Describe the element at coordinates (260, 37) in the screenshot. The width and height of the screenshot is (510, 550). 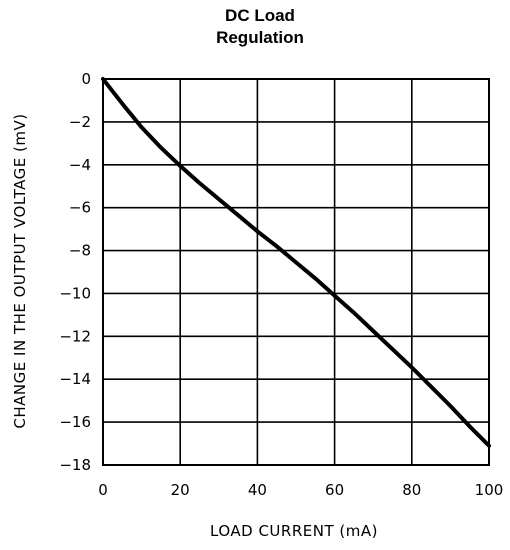
I see `chart-subtitle: Regulation` at that location.